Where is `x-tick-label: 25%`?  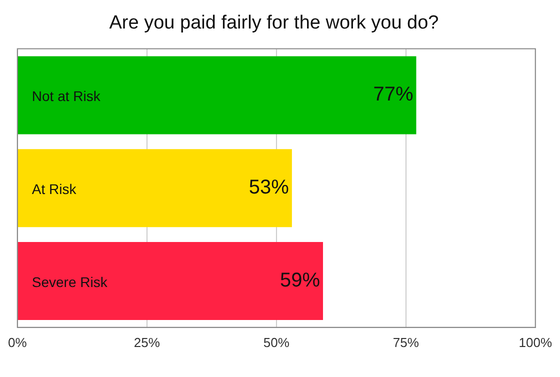
x-tick-label: 25% is located at coordinates (147, 342).